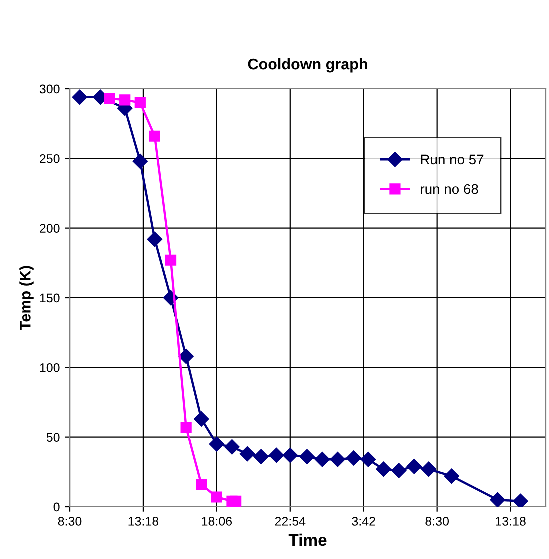 The width and height of the screenshot is (549, 559). What do you see at coordinates (449, 189) in the screenshot?
I see `legend-label: run no 68` at bounding box center [449, 189].